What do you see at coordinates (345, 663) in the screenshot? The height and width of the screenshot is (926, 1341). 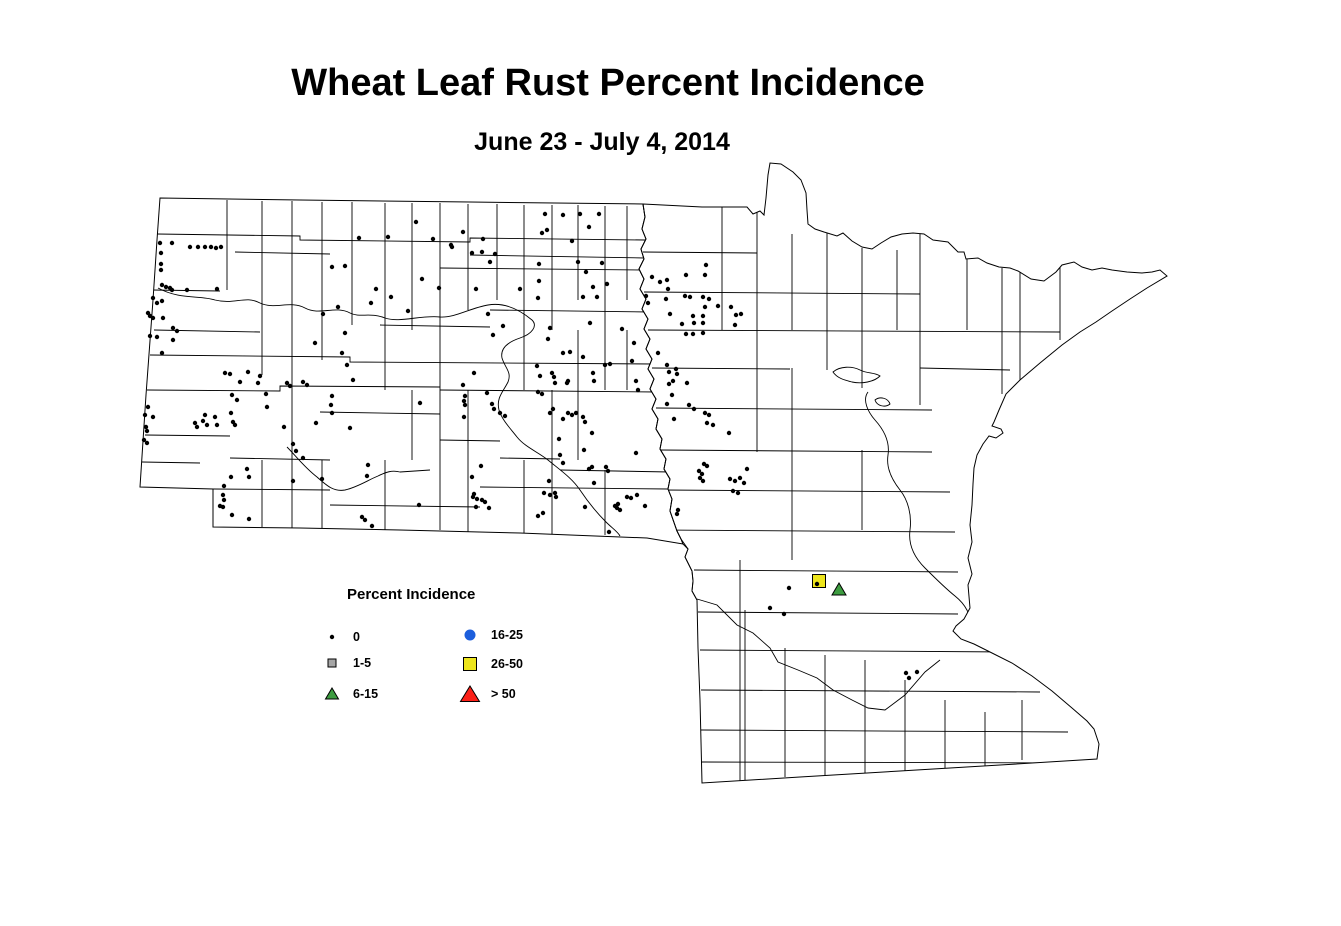 I see `legend-item-1-5: 1-5` at bounding box center [345, 663].